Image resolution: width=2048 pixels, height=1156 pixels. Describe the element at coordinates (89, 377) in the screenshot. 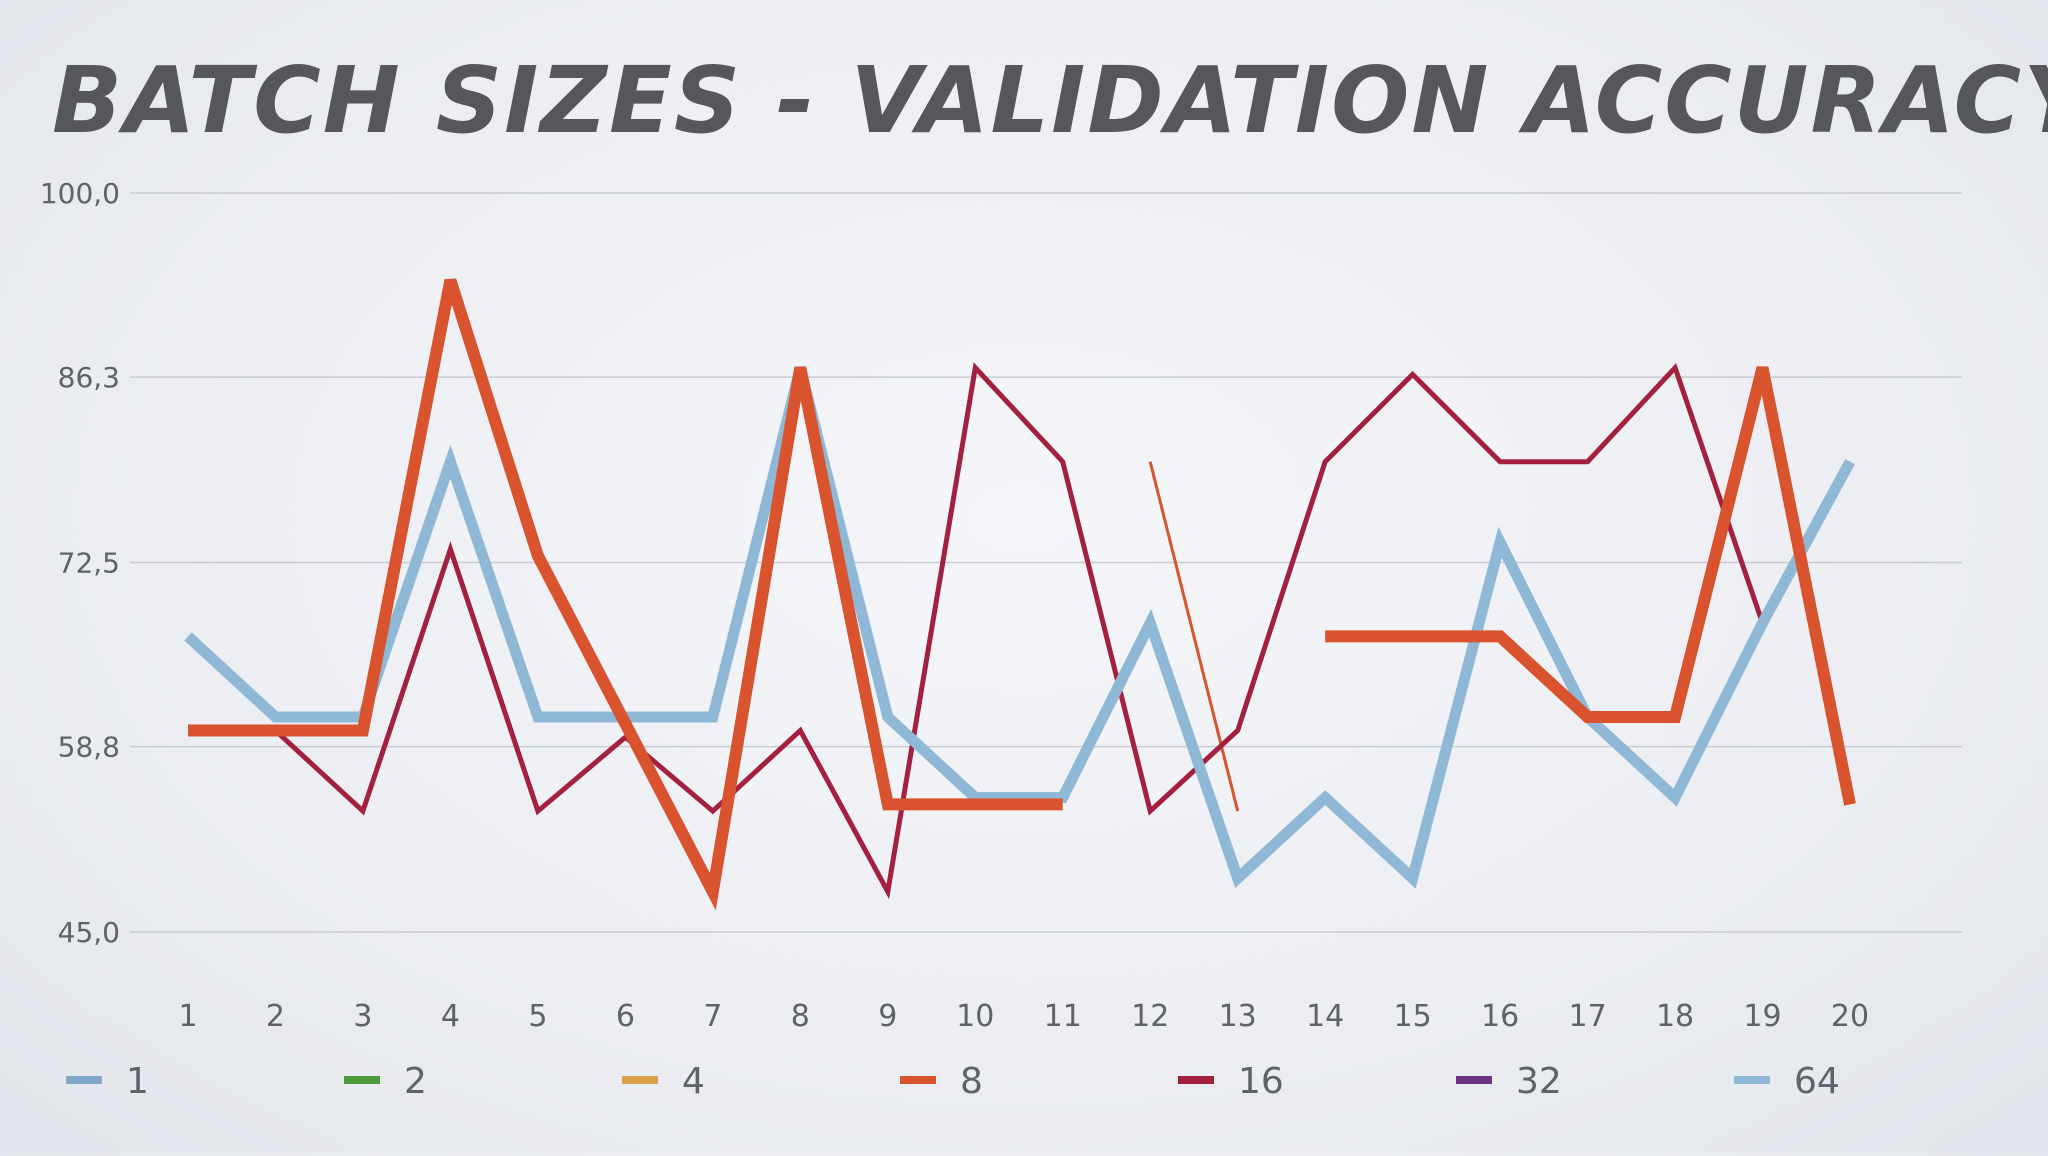

I see `y-tick-label: 86,3` at that location.